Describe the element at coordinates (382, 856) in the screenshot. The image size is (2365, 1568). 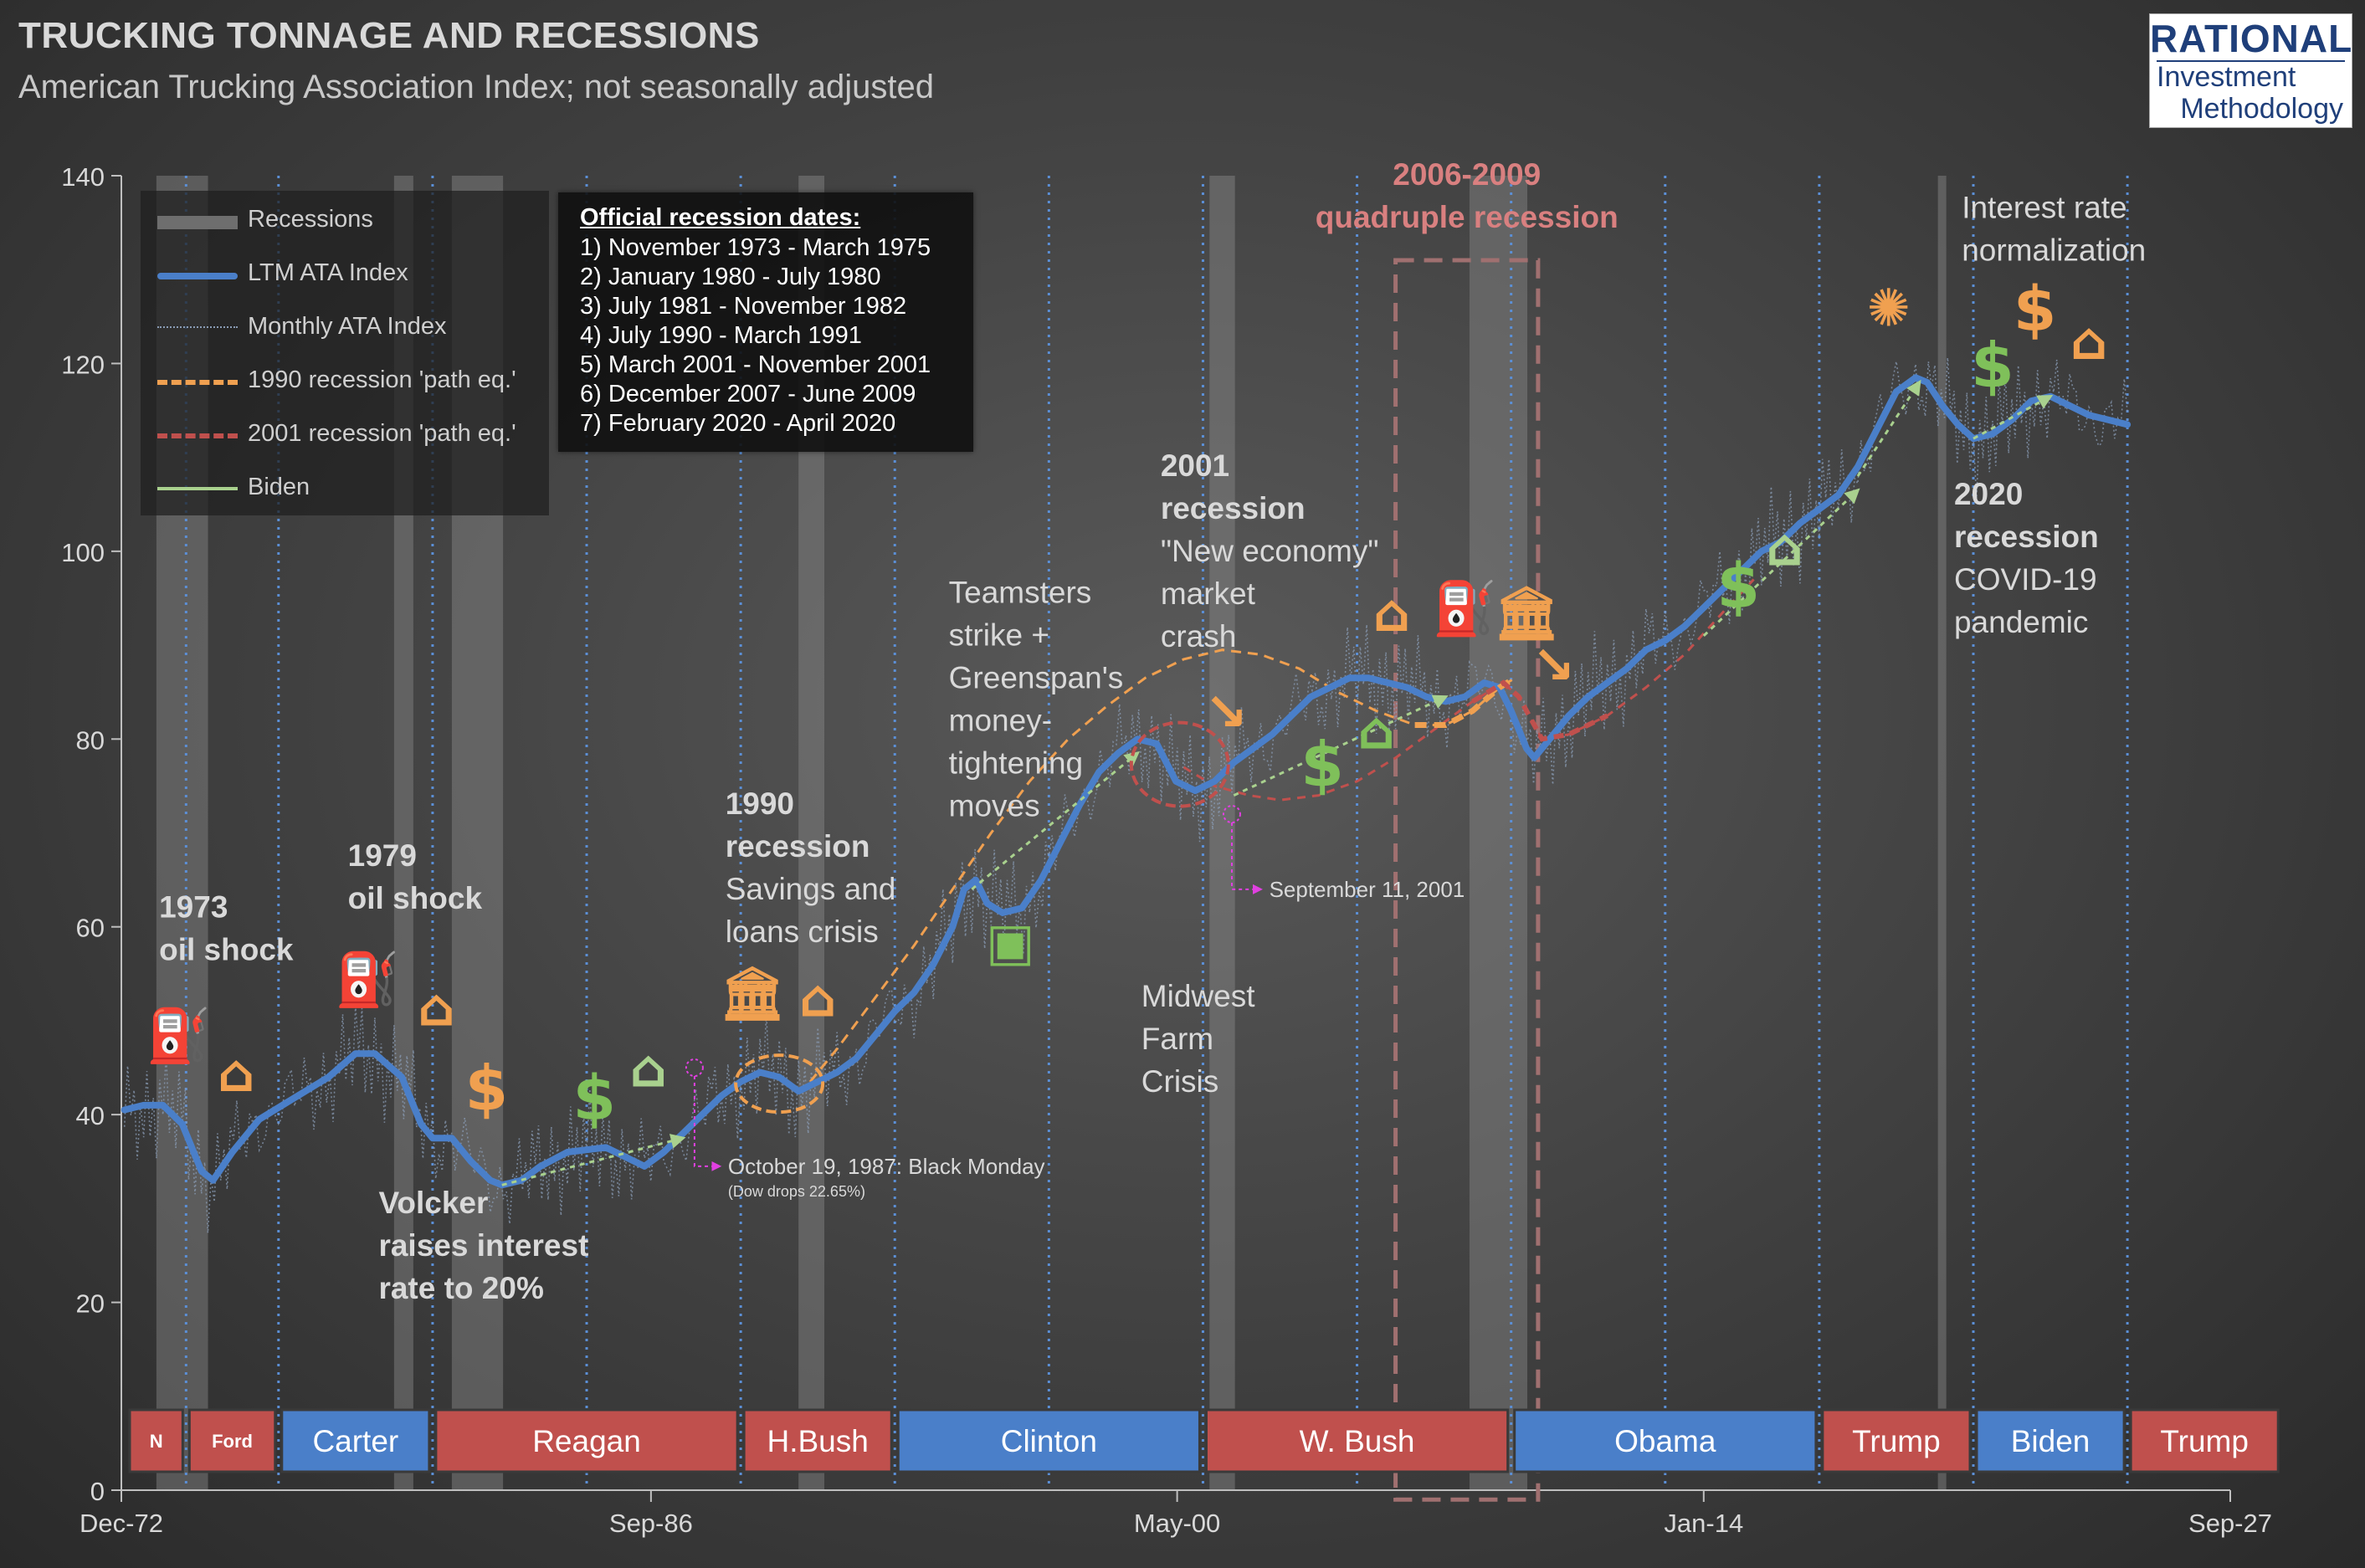
I see `annotation-oil-1979: 1979` at that location.